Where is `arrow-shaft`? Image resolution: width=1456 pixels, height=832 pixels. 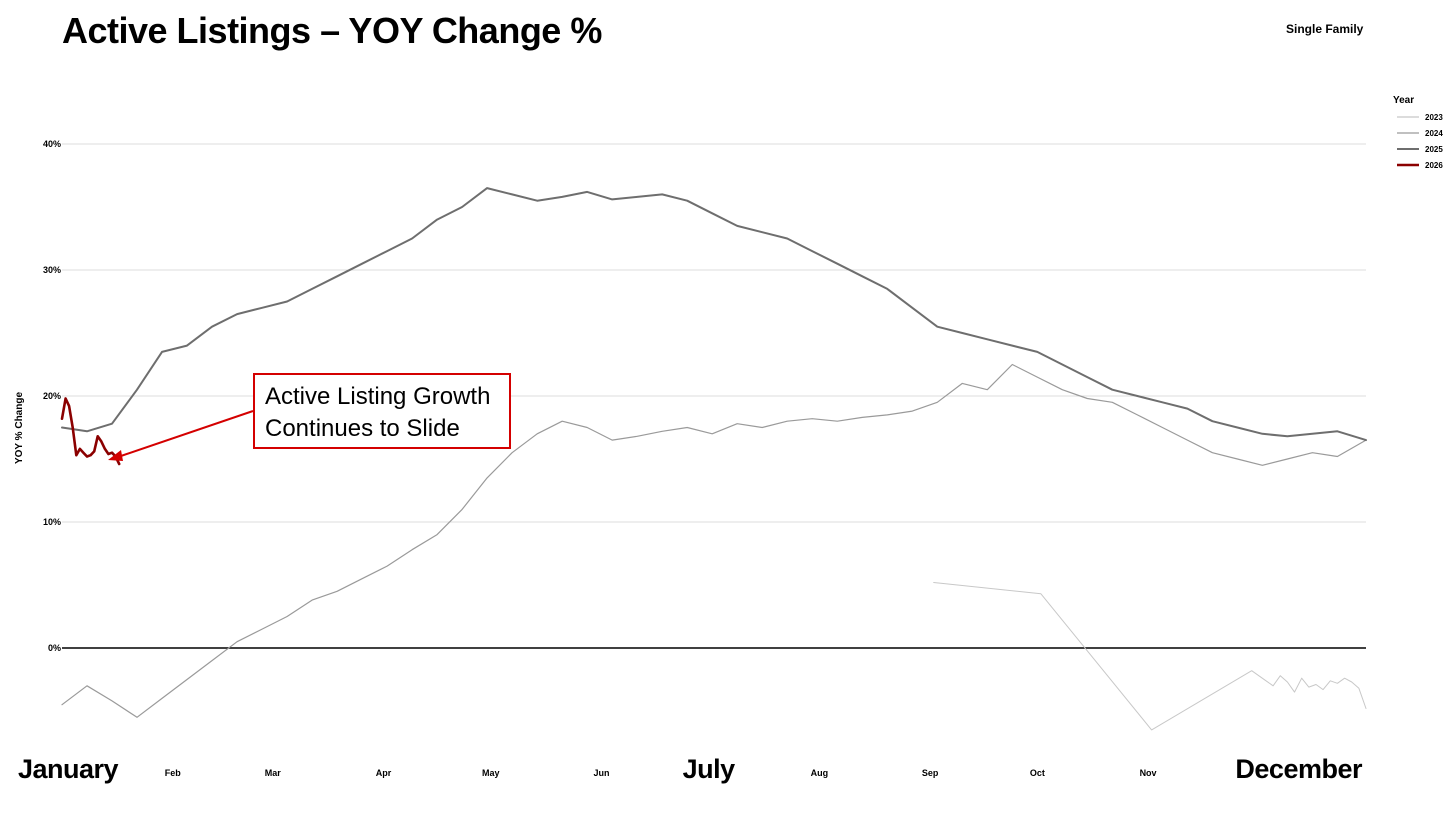 arrow-shaft is located at coordinates (185, 434).